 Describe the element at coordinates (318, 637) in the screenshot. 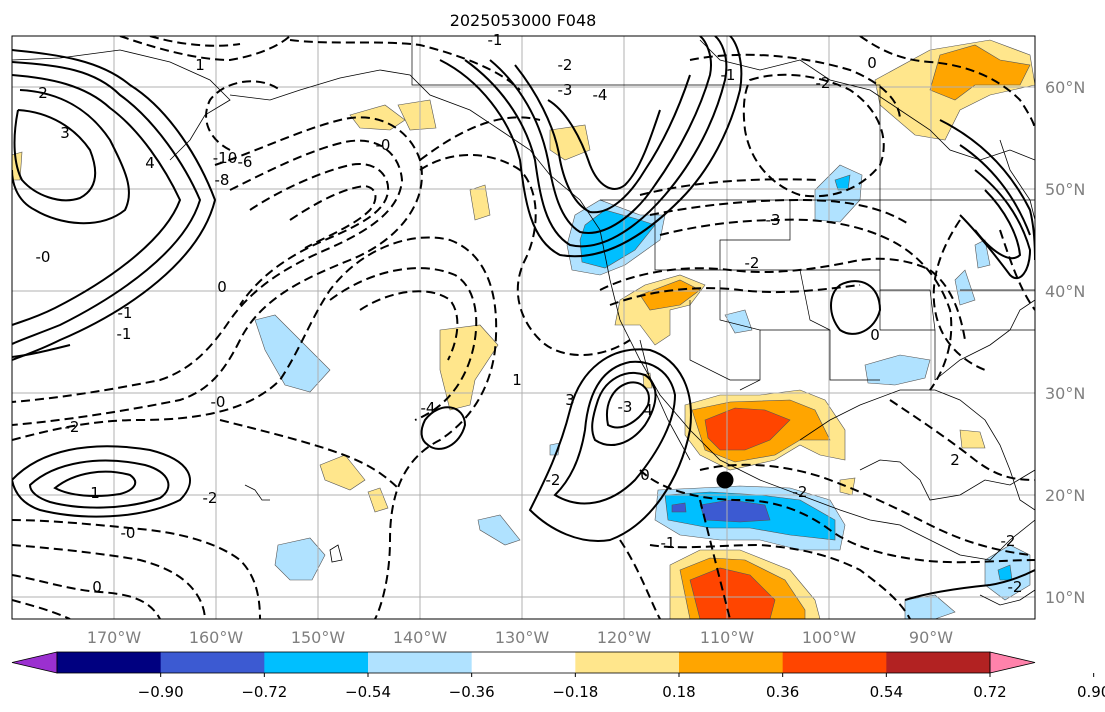

I see `lon-tick-label: 150°W` at that location.